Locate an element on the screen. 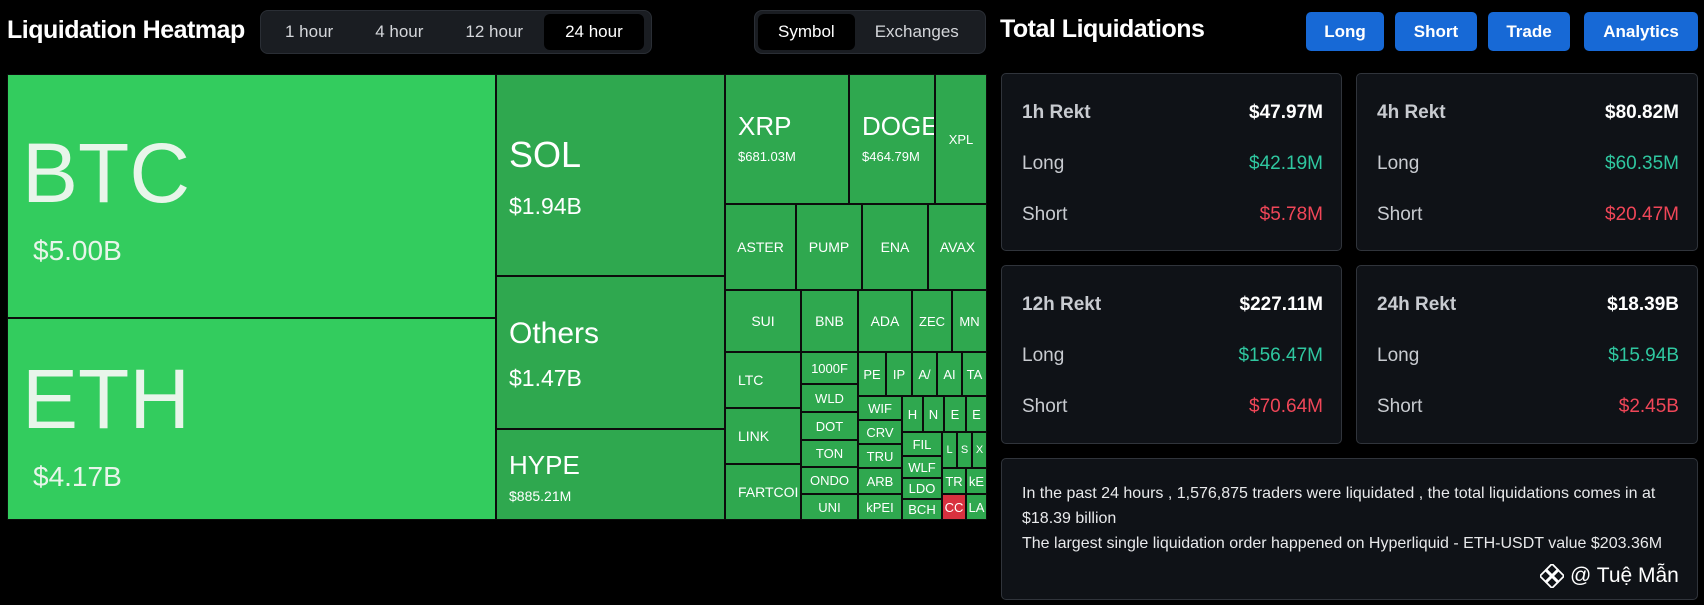 The image size is (1704, 605). tile-aa: A/ is located at coordinates (924, 374).